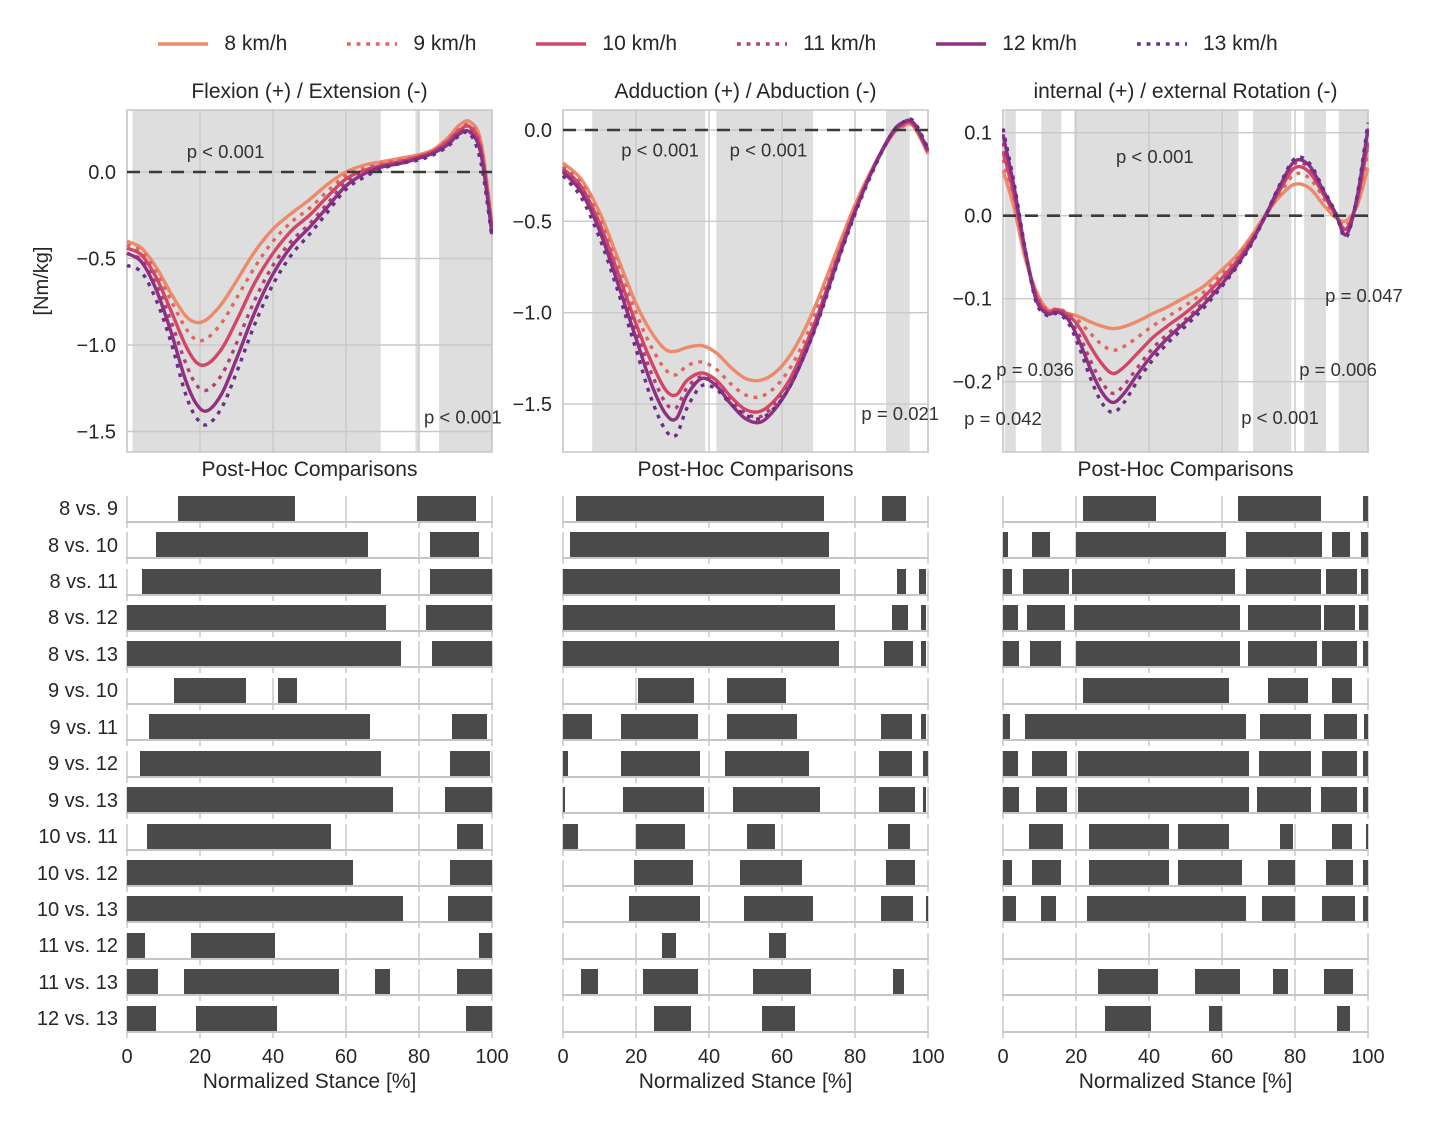 This screenshot has width=1434, height=1126. Describe the element at coordinates (77, 1019) in the screenshot. I see `posthoc-row-label: 12 vs. 13` at that location.